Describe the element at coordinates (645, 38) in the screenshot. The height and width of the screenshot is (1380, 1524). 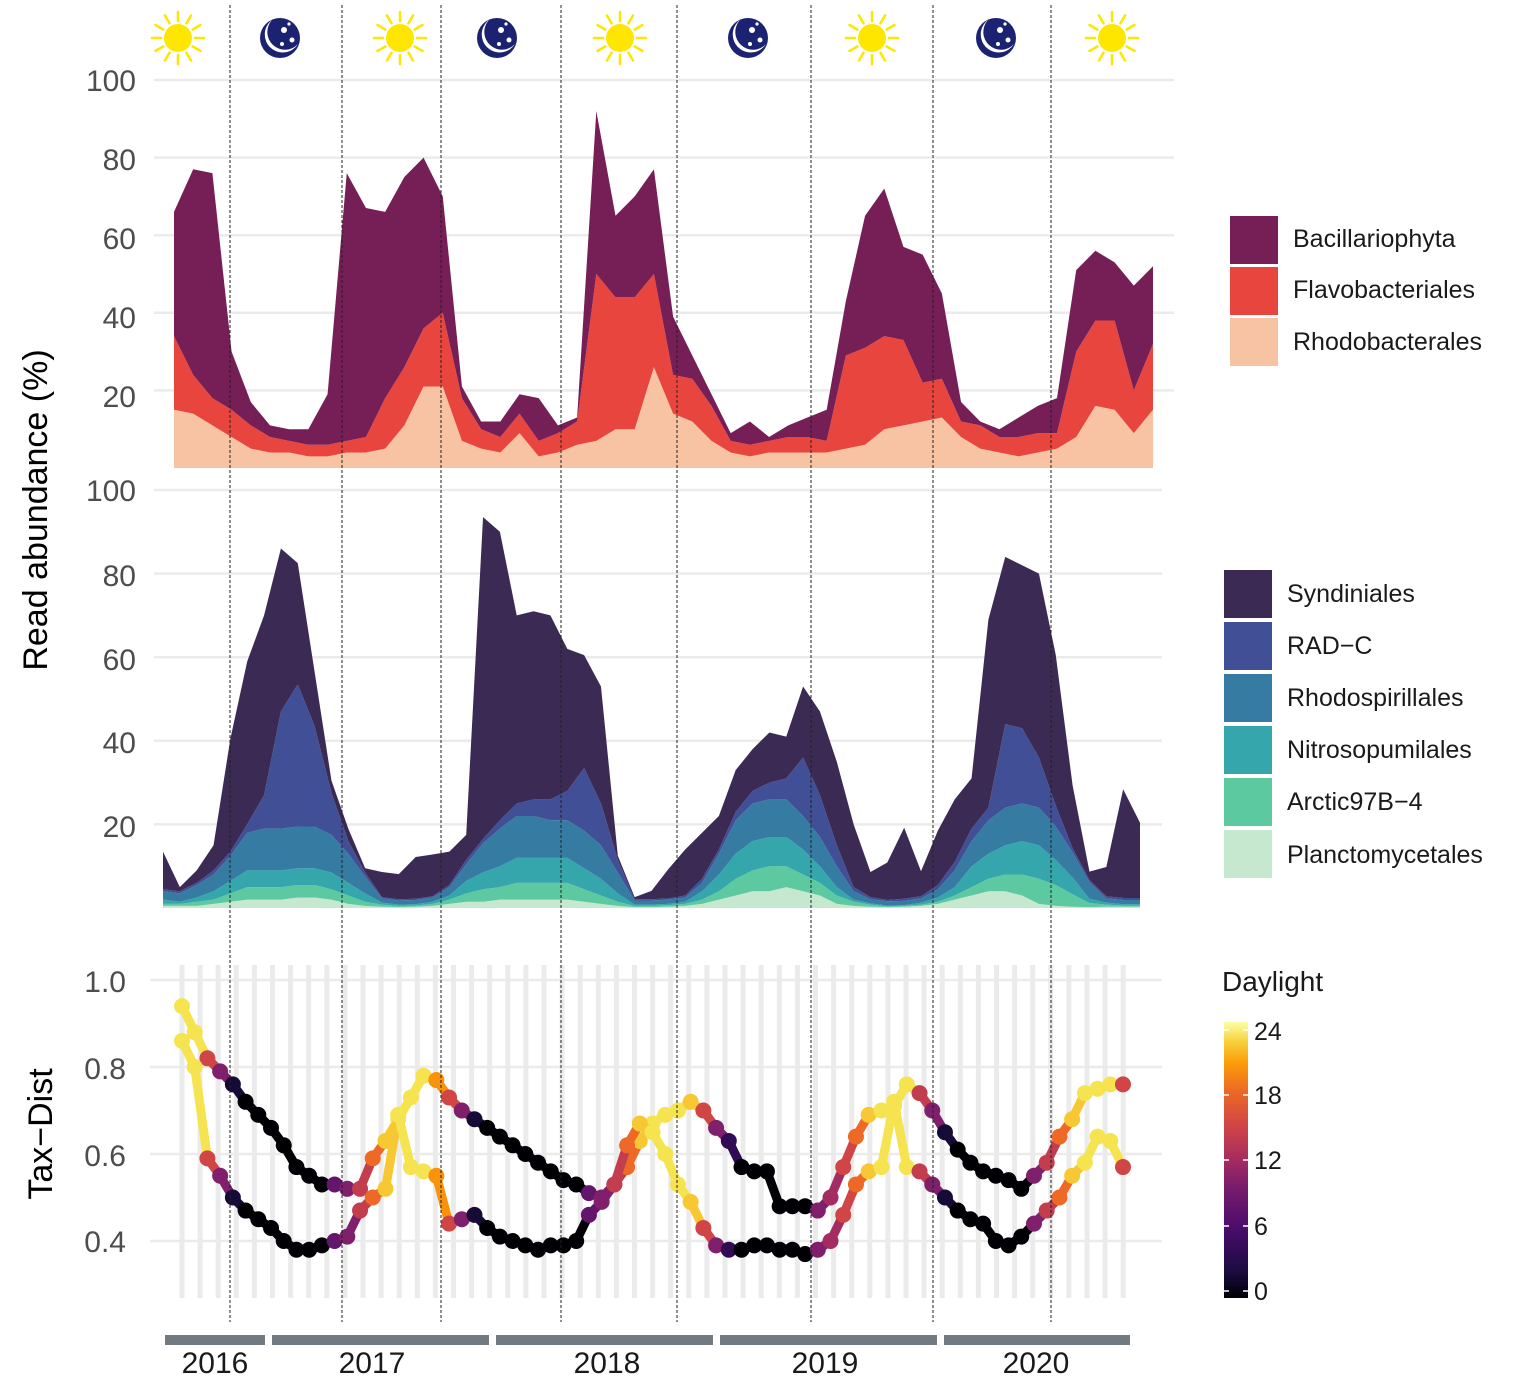
I see `season-icons` at that location.